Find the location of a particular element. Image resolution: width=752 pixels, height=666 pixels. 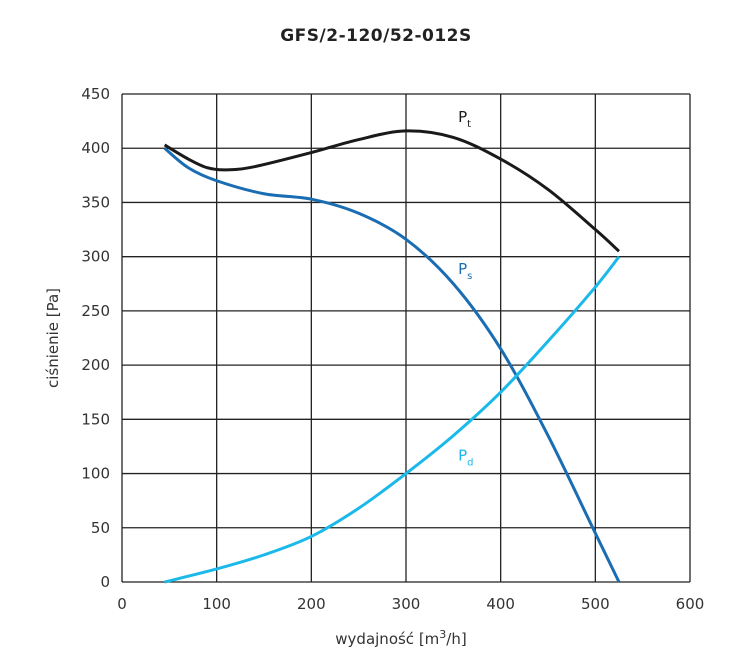

y-tick-label: 100 is located at coordinates (95, 474).